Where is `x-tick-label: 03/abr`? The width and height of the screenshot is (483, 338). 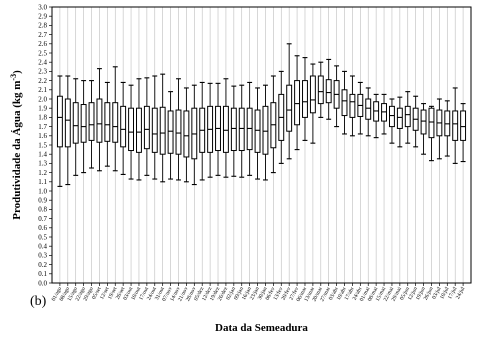 x-tick-label: 03/abr is located at coordinates (334, 293).